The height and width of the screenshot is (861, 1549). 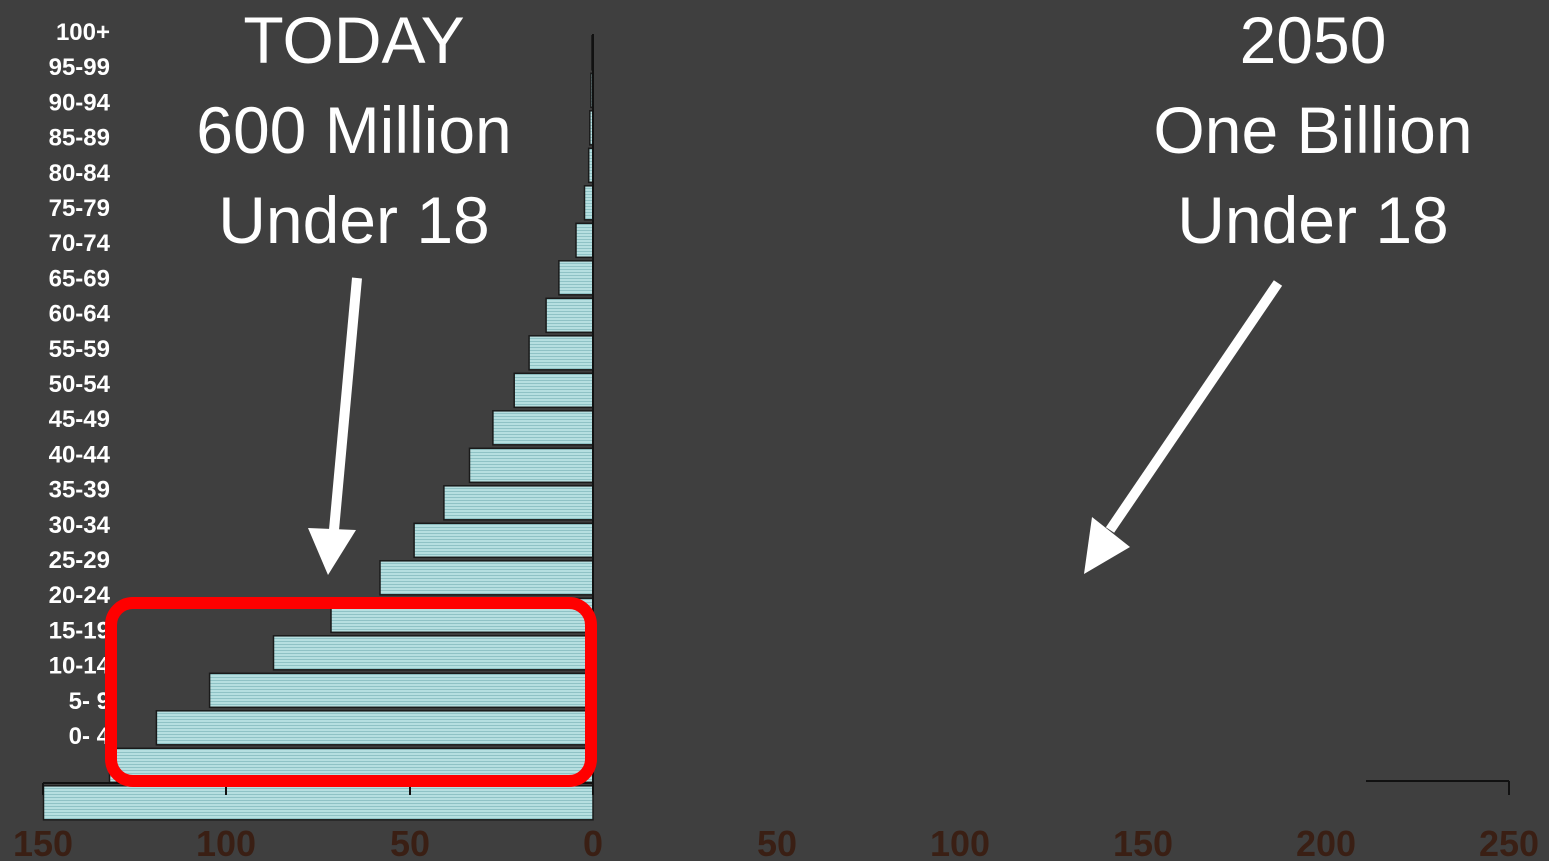 I want to click on age-label-50-54: 50-54, so click(x=80, y=384).